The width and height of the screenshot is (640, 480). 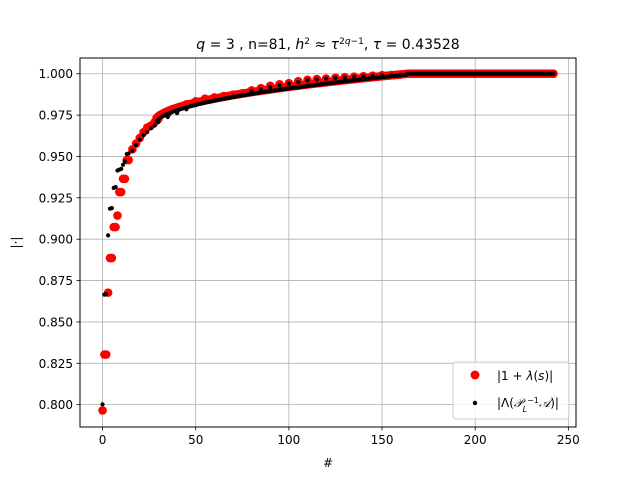 I want to click on y-tick-label: 0.950, so click(x=56, y=157).